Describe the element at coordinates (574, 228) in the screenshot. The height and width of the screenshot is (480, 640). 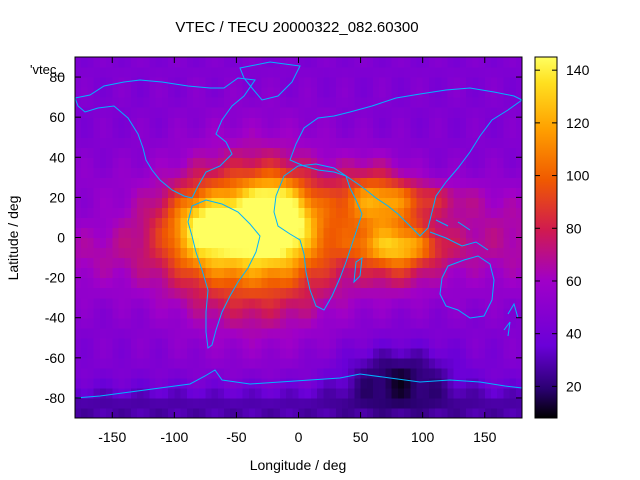
I see `colorbar-tick-label: 80` at that location.